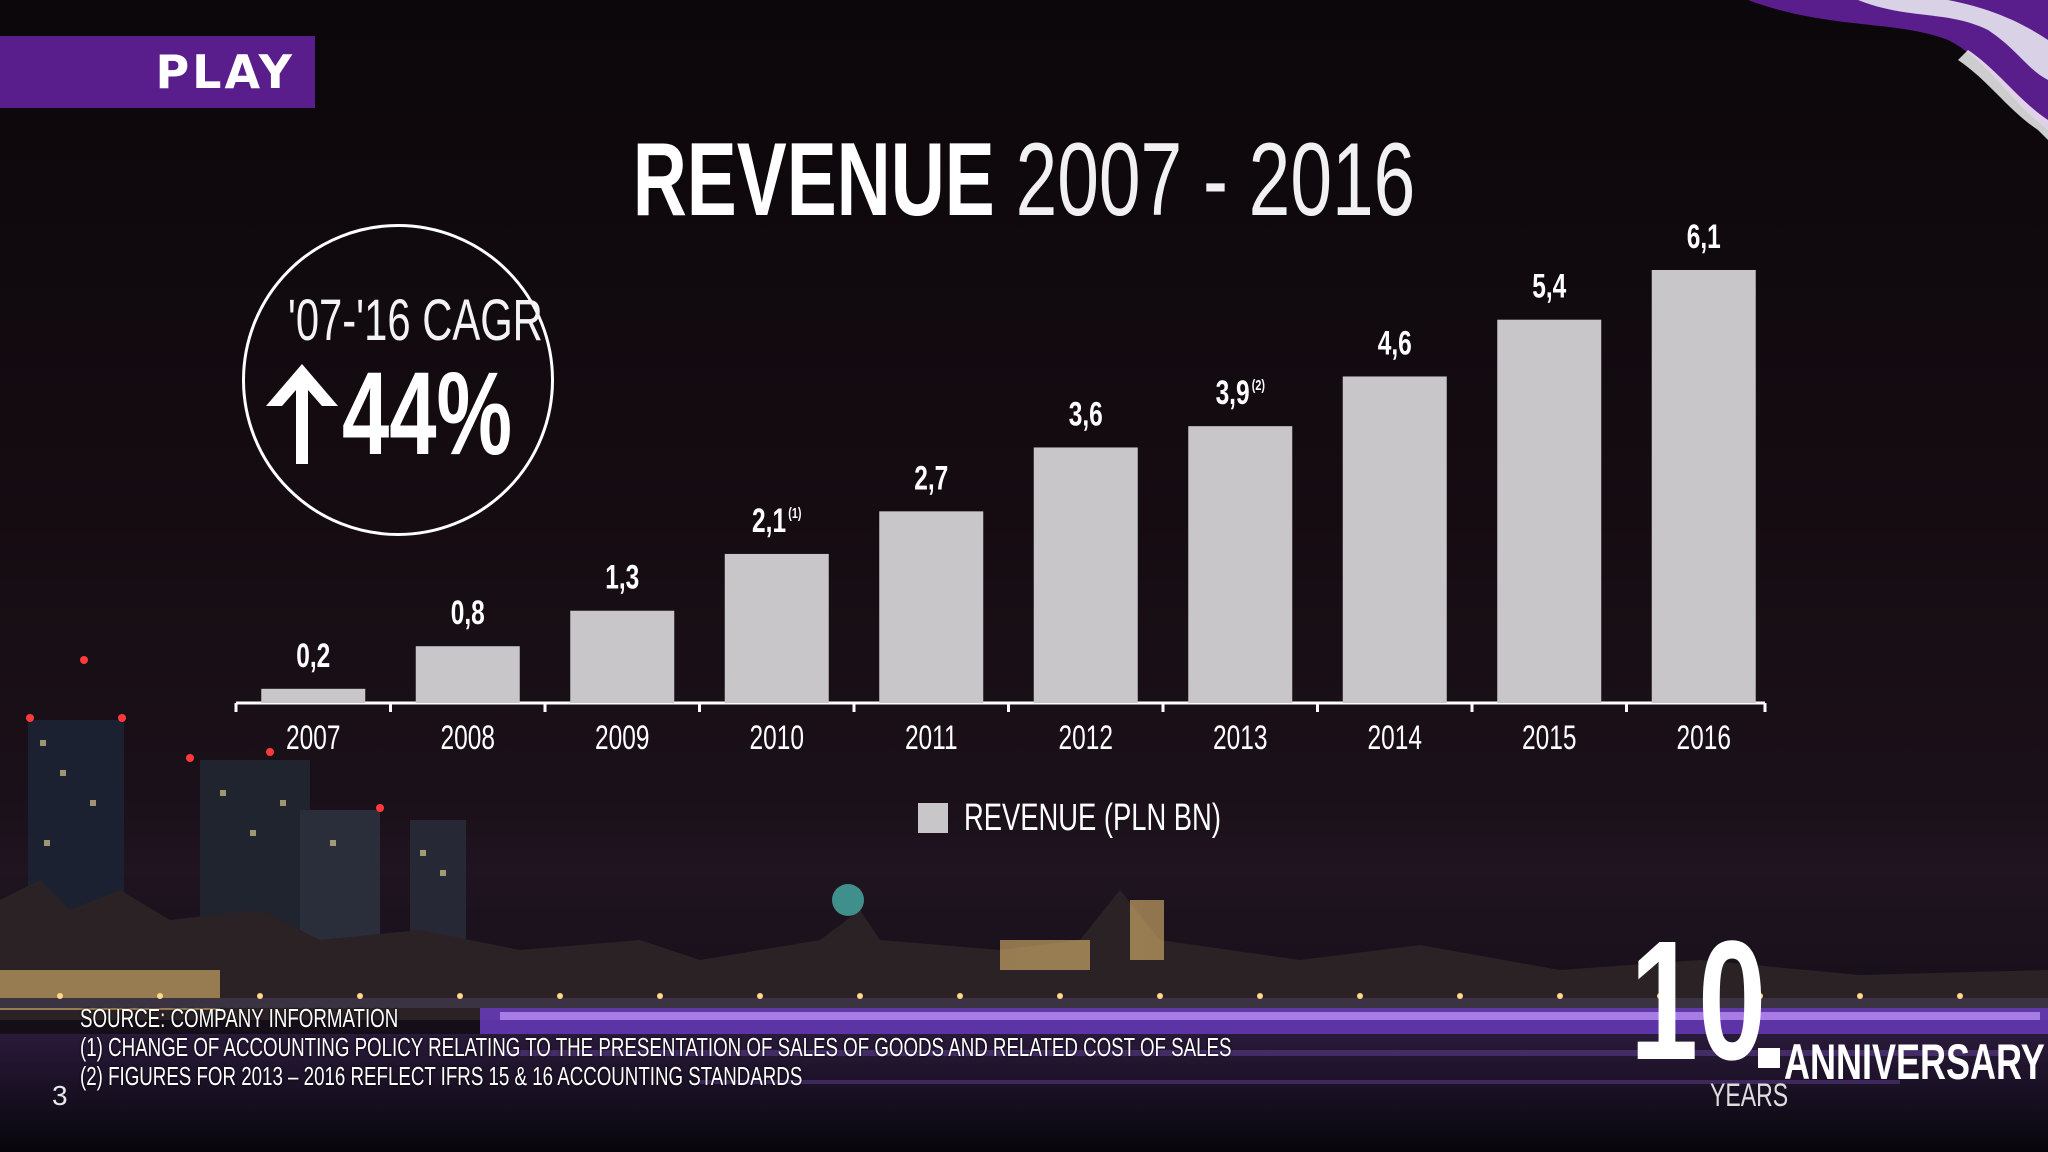 This screenshot has height=1152, width=2048. Describe the element at coordinates (225, 72) in the screenshot. I see `brand-logo-text: PLAY` at that location.